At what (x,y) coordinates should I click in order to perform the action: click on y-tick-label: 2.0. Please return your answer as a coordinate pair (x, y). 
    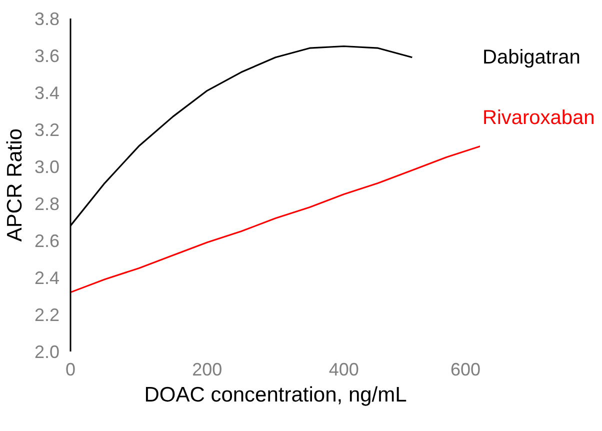
    Looking at the image, I should click on (47, 352).